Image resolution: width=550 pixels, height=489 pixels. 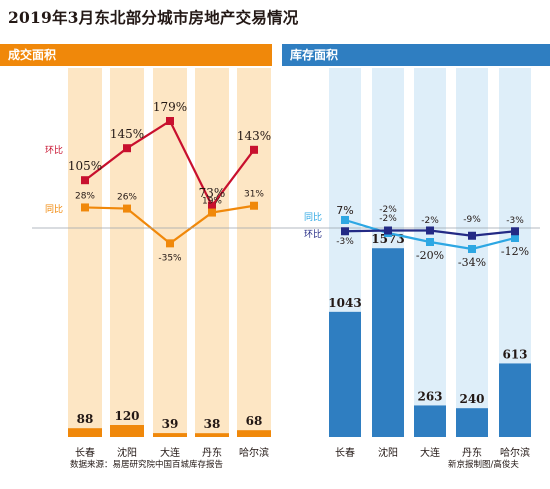 What do you see at coordinates (127, 134) in the screenshot?
I see `data-label: 145%` at bounding box center [127, 134].